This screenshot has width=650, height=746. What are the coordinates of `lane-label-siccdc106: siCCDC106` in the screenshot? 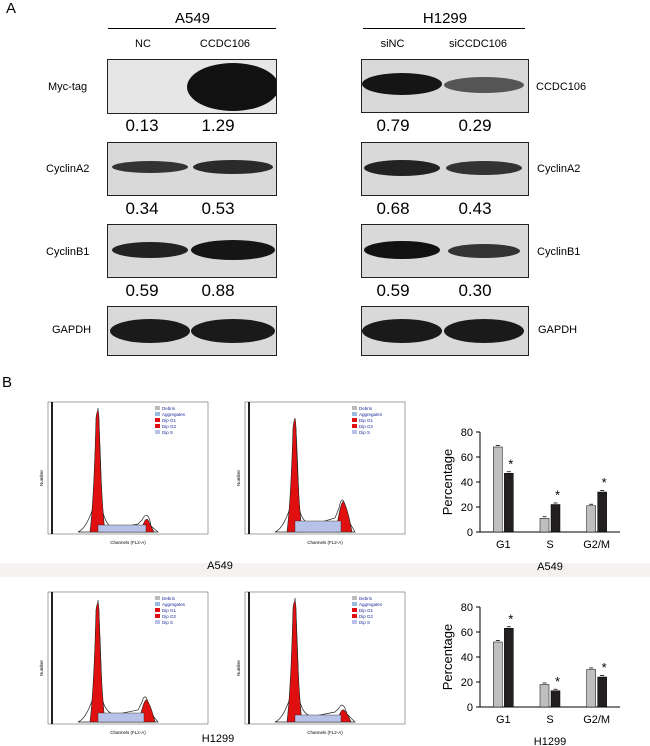 It's located at (478, 44).